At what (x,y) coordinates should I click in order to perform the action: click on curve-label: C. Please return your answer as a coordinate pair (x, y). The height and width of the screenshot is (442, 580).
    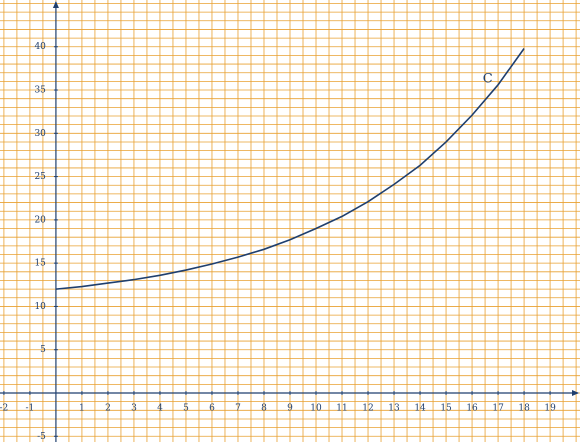
    Looking at the image, I should click on (488, 78).